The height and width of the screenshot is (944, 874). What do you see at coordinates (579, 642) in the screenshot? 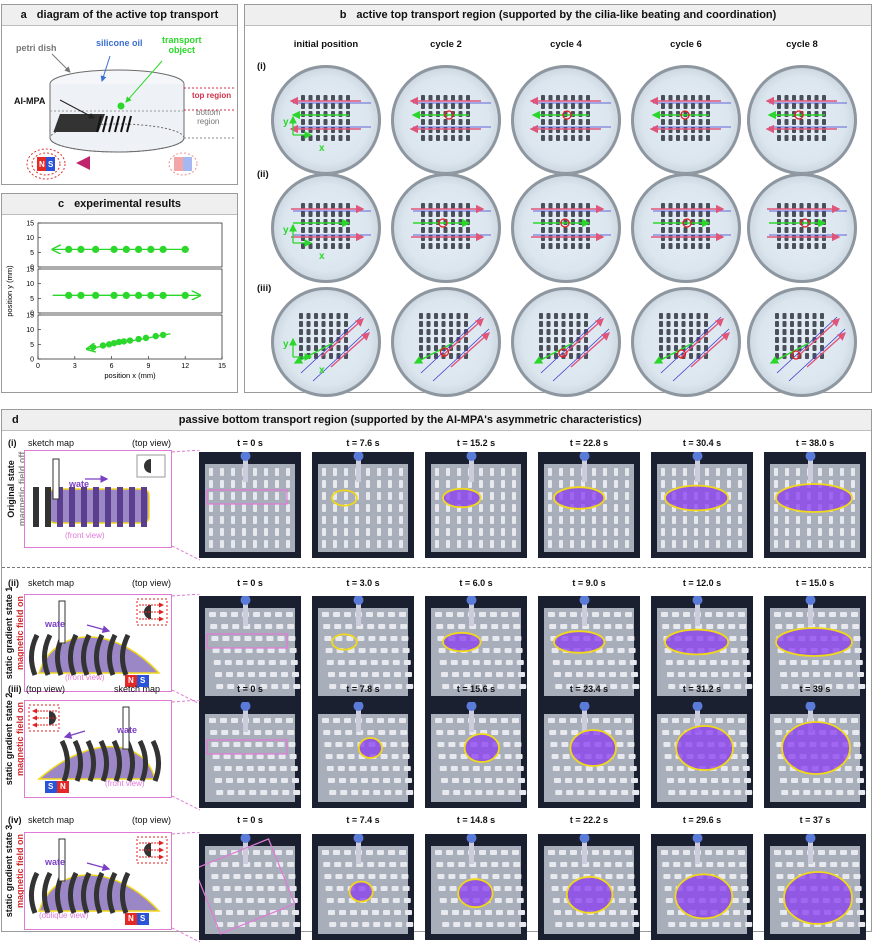
I see `water-droplet` at bounding box center [579, 642].